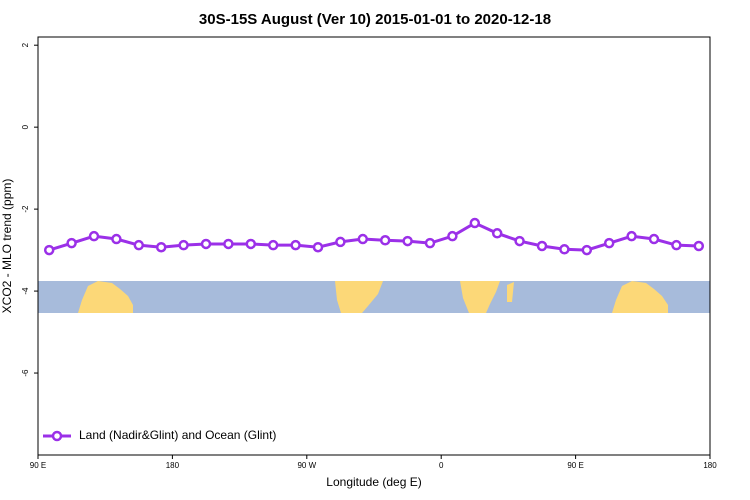 This screenshot has height=500, width=750. What do you see at coordinates (441, 465) in the screenshot?
I see `x-tick-label: 0` at bounding box center [441, 465].